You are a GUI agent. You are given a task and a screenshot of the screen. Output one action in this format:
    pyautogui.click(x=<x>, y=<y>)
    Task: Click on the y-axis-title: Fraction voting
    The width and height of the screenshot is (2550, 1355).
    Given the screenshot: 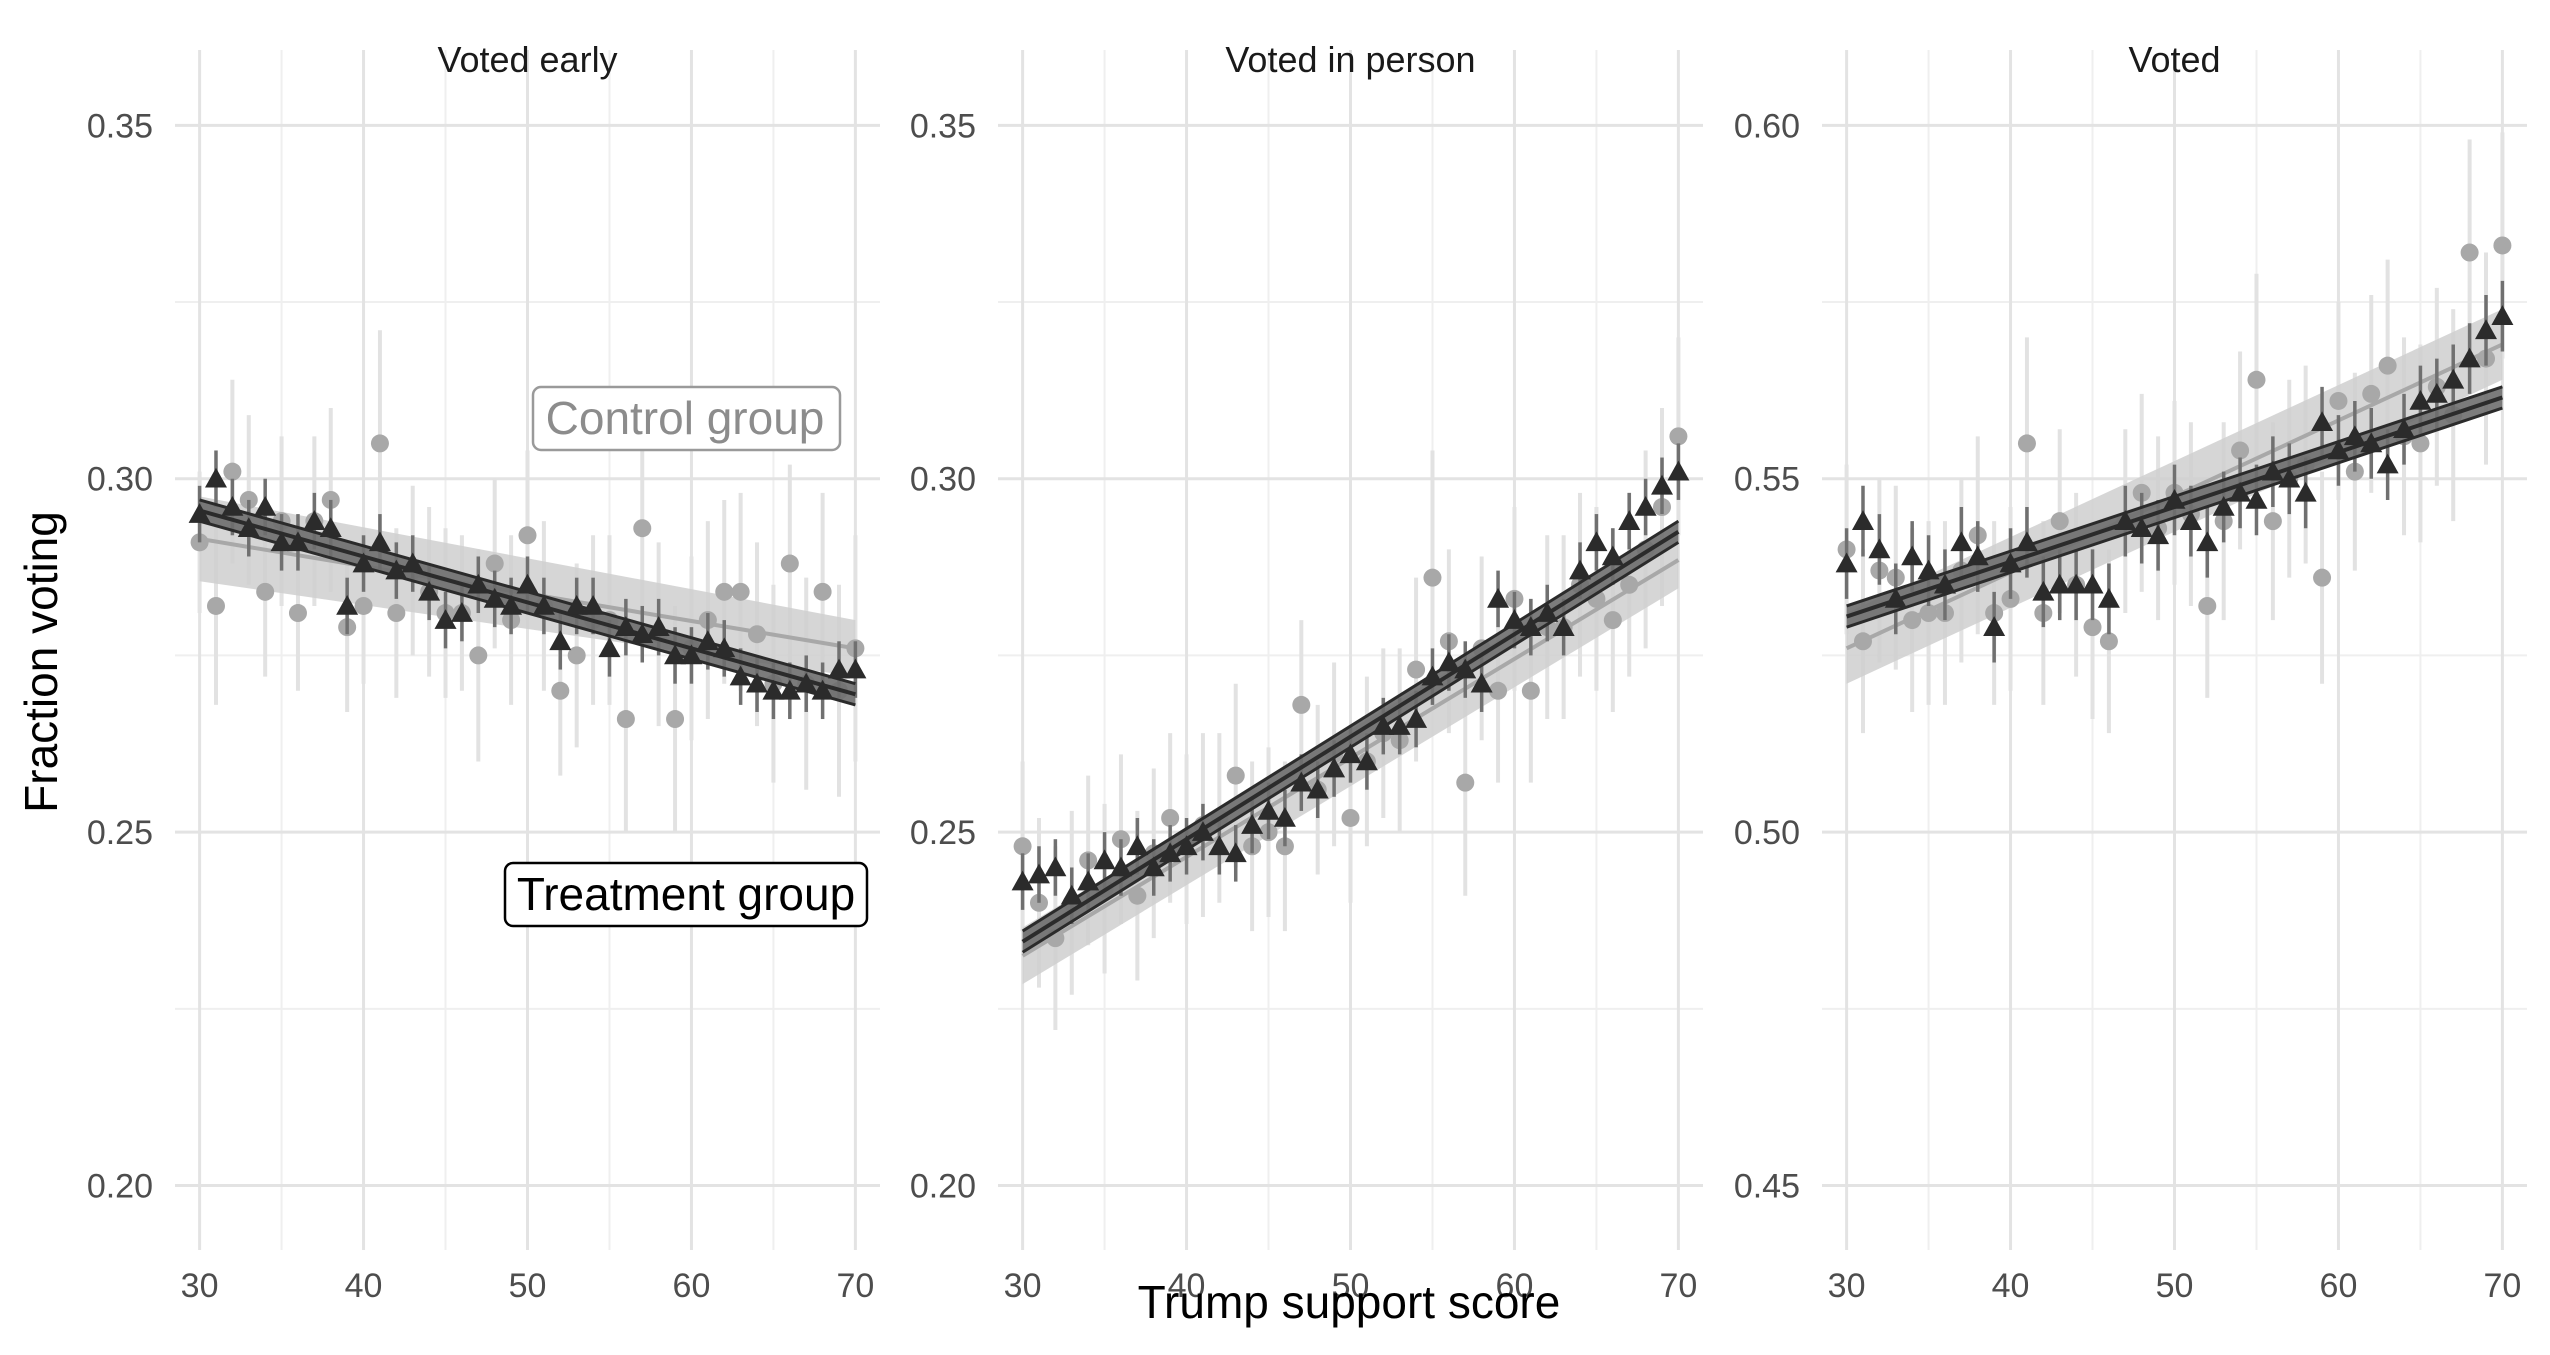 What is the action you would take?
    pyautogui.click(x=41, y=662)
    